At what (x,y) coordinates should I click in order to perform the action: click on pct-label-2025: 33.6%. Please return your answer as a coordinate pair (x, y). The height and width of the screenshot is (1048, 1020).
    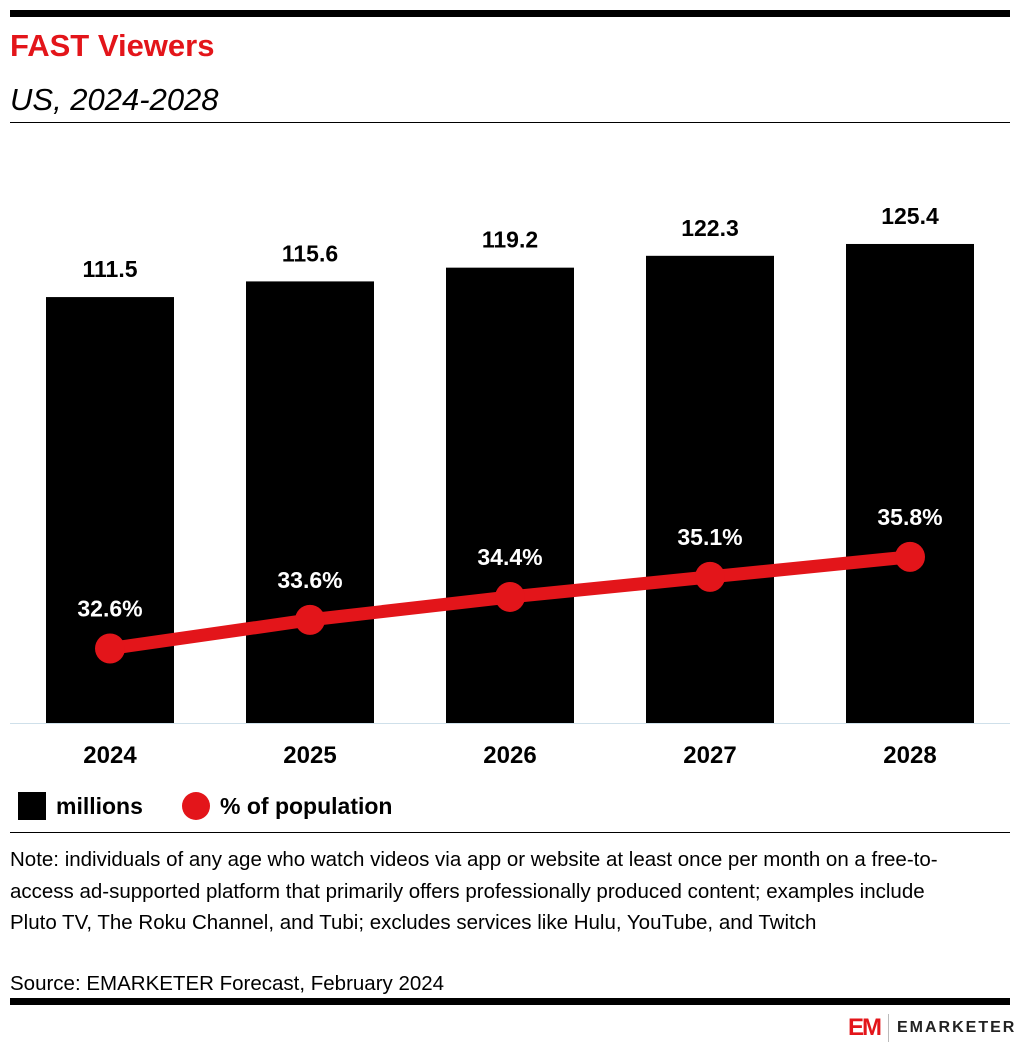
    Looking at the image, I should click on (309, 580).